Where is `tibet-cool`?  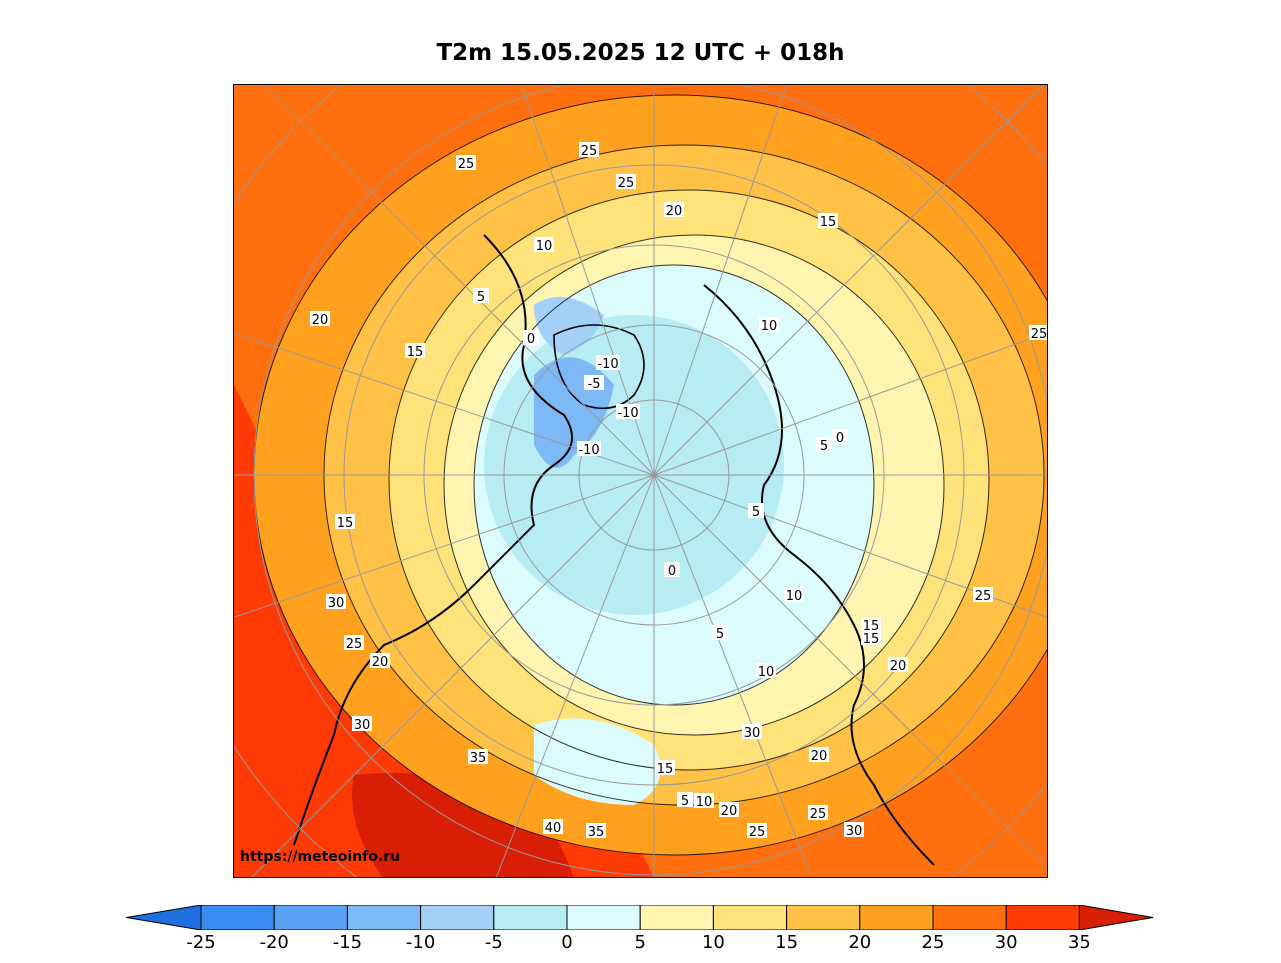 tibet-cool is located at coordinates (597, 761).